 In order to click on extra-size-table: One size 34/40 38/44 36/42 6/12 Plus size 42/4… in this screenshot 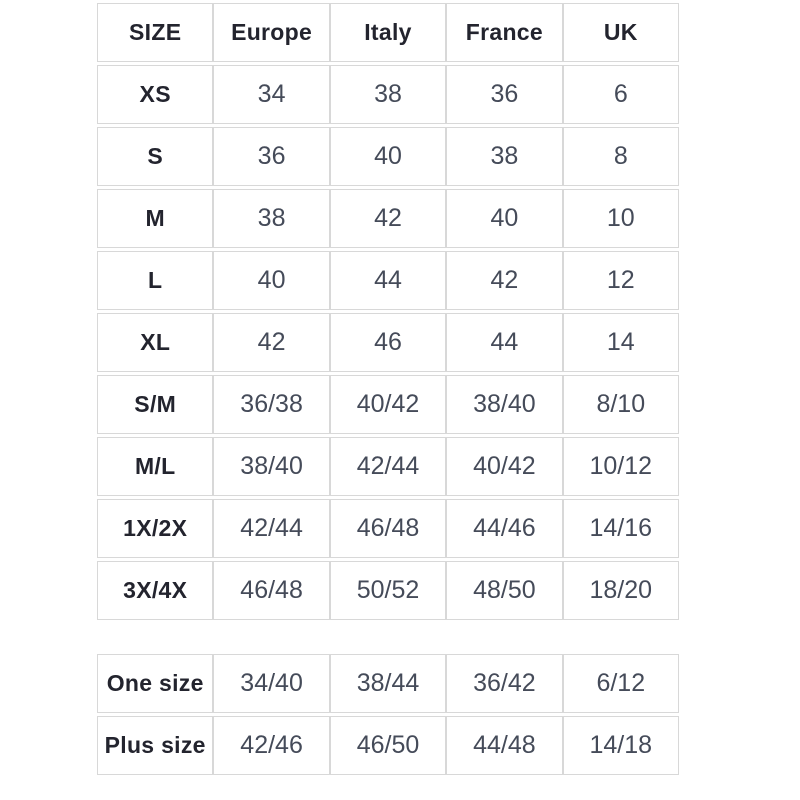, I will do `click(388, 714)`.